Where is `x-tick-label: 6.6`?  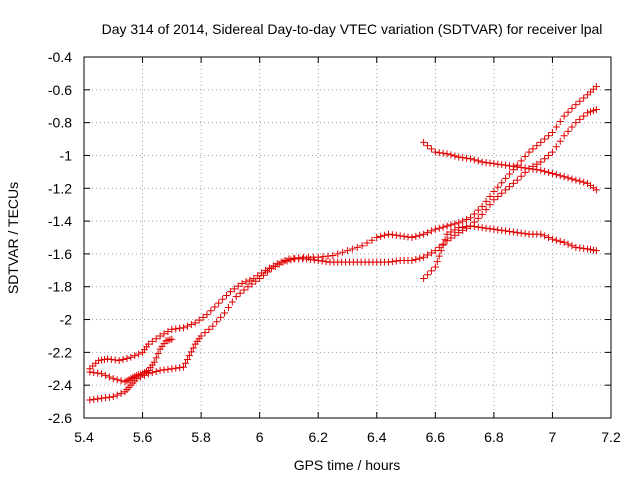 x-tick-label: 6.6 is located at coordinates (436, 437).